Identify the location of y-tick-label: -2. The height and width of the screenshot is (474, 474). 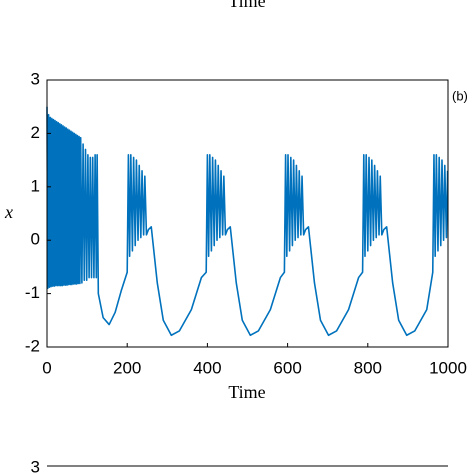
(32, 345).